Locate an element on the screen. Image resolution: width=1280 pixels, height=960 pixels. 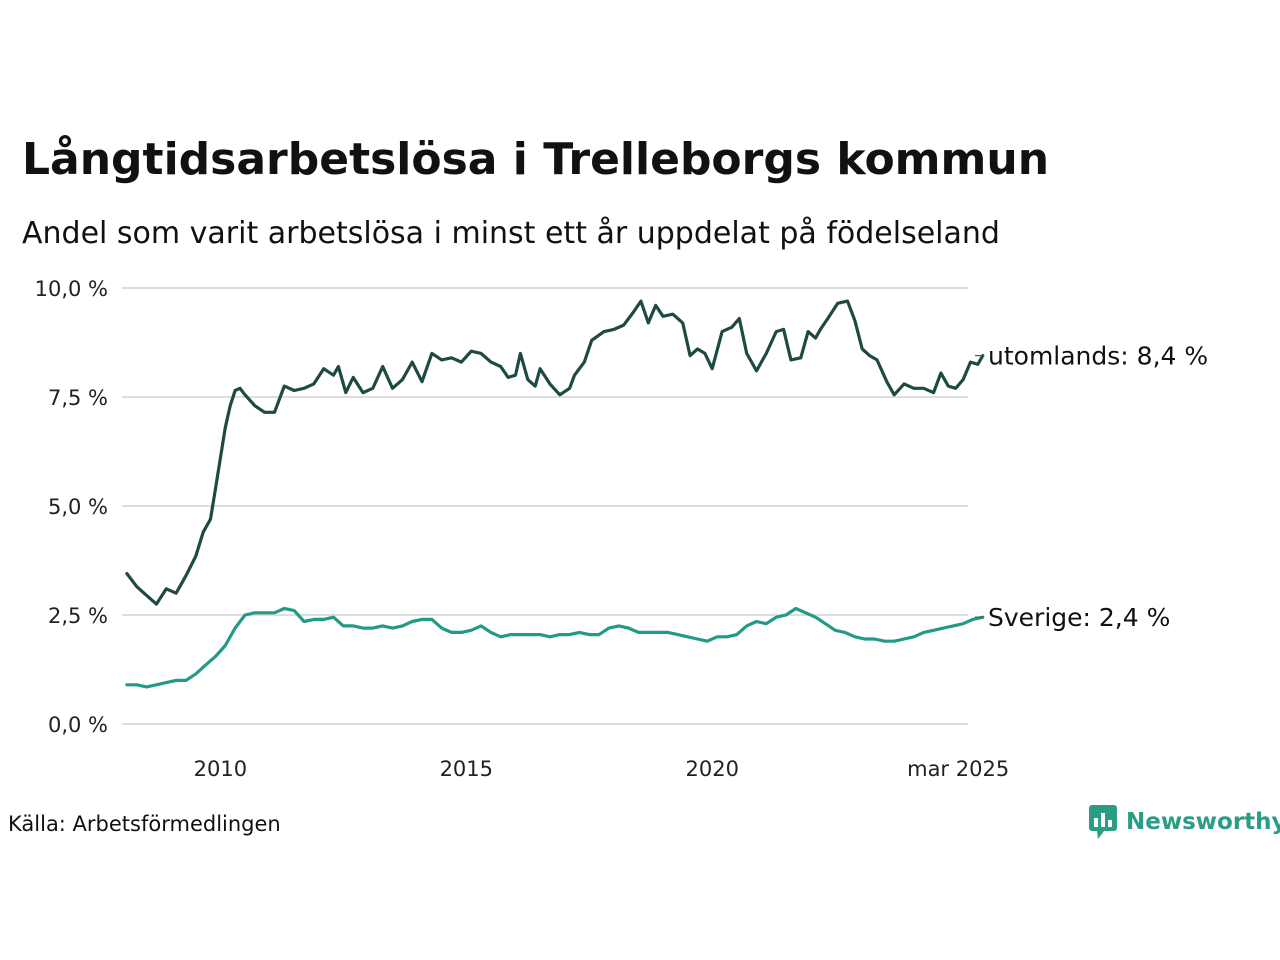
brand-logo: Newsworthy is located at coordinates (1184, 822).